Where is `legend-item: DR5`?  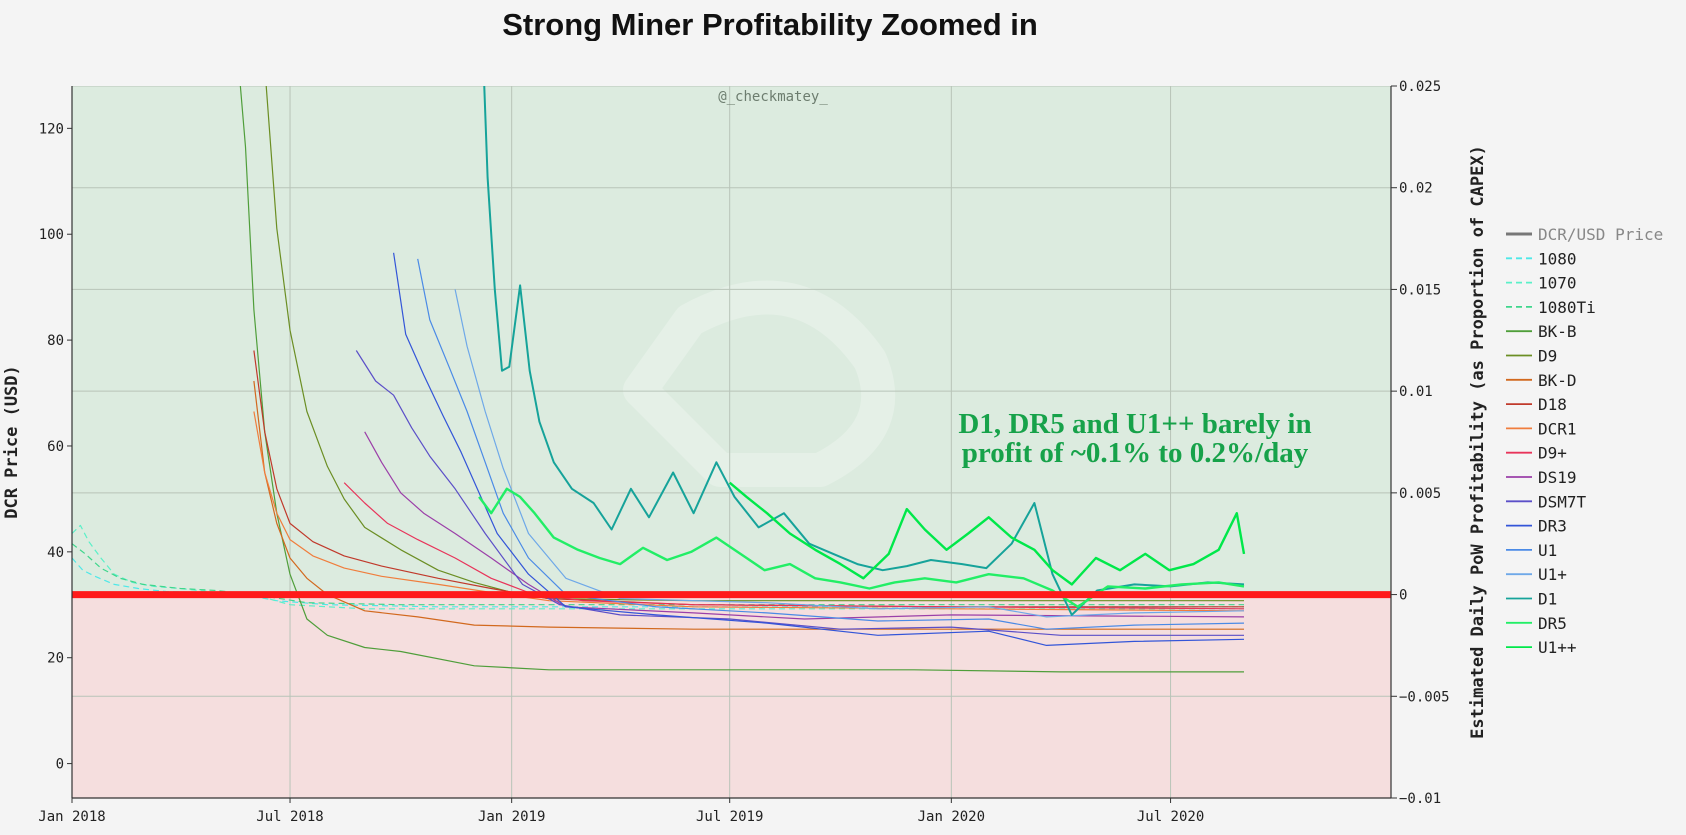
legend-item: DR5 is located at coordinates (1536, 623).